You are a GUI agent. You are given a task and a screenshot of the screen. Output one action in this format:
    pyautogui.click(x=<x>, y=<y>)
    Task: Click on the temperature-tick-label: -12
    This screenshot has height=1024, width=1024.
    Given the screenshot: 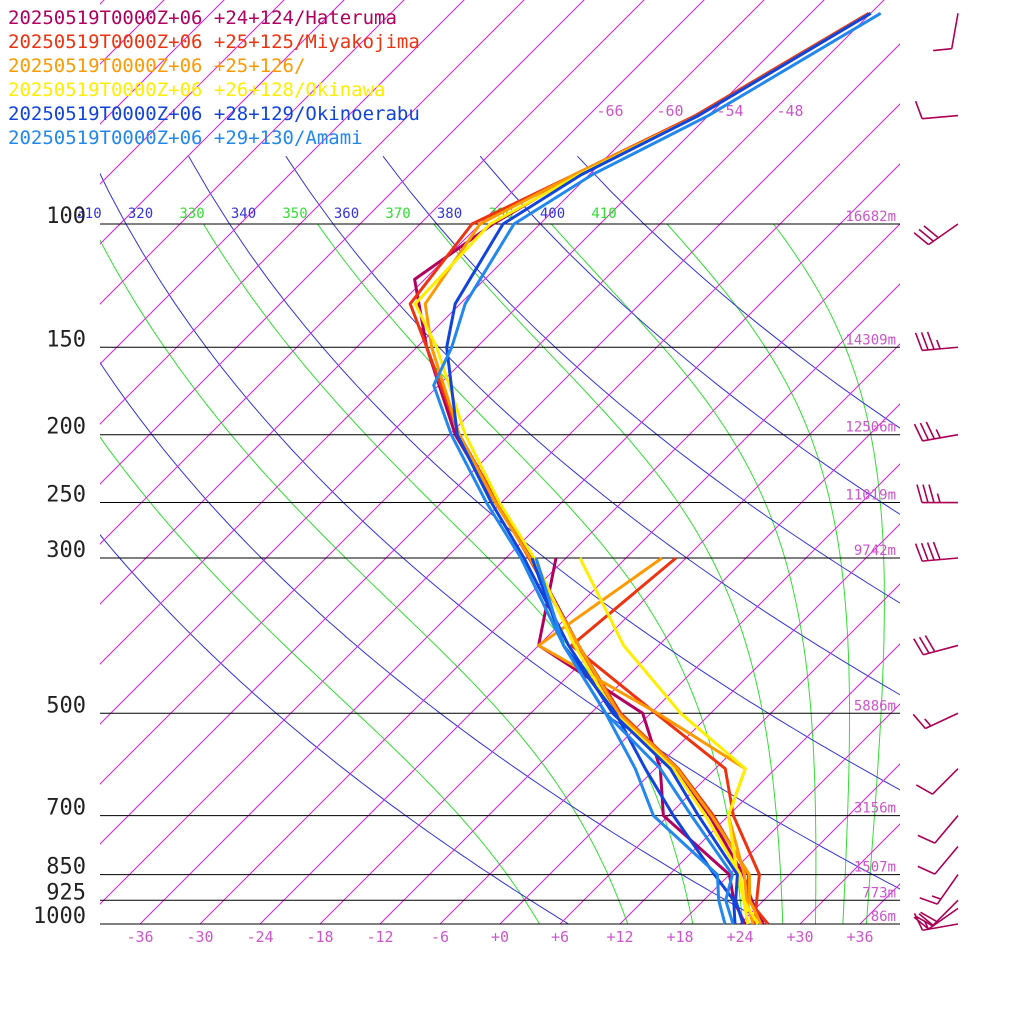 What is the action you would take?
    pyautogui.click(x=379, y=937)
    